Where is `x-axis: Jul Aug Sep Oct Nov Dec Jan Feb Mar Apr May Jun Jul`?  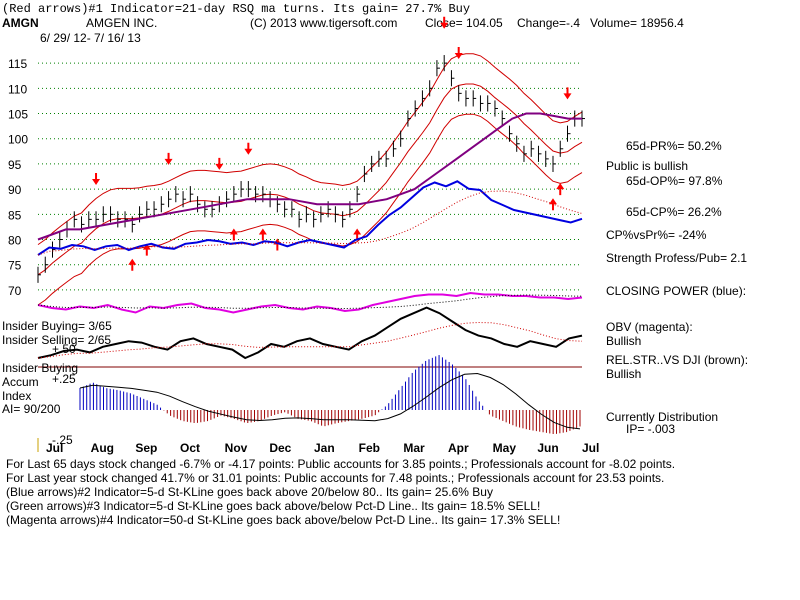 x-axis: Jul Aug Sep Oct Nov Dec Jan Feb Mar Apr May Jun Jul is located at coordinates (322, 448).